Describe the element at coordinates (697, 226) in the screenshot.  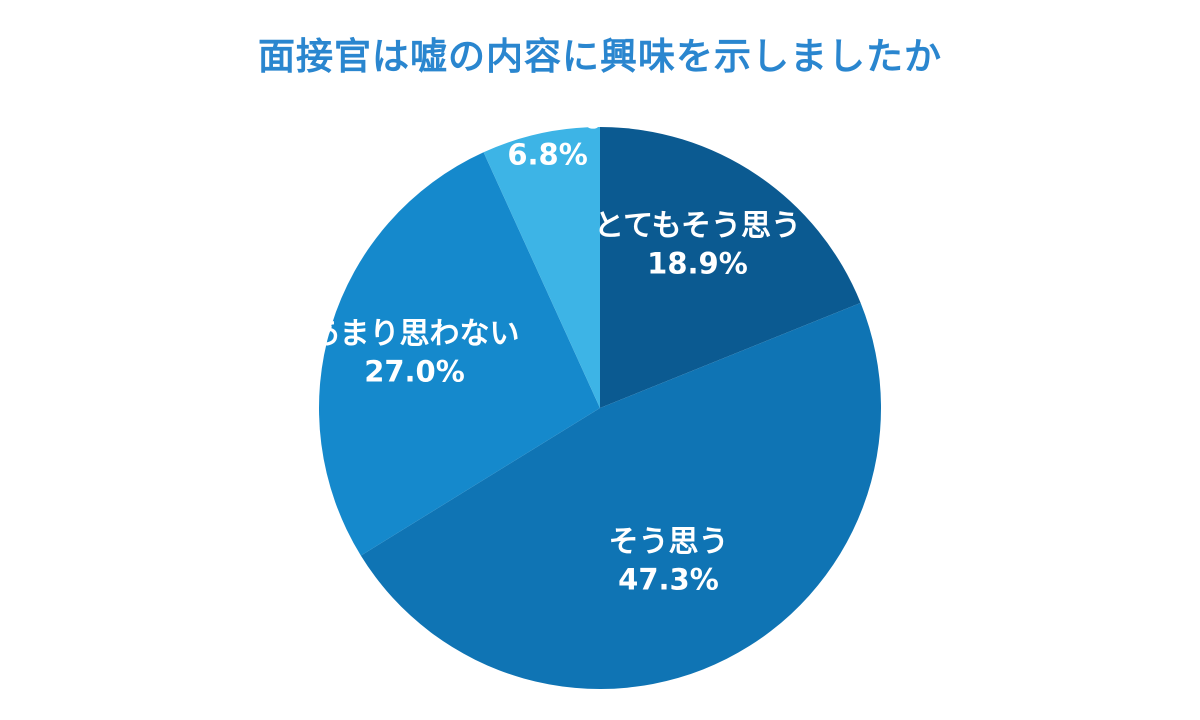
I see `slice-label-1: とてもそう思う` at that location.